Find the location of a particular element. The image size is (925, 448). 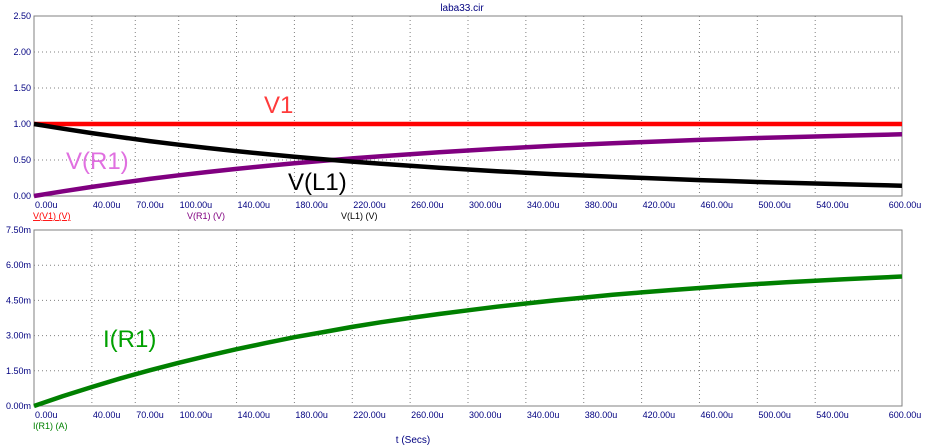

y-tick-label: 0.00m is located at coordinates (18, 406).